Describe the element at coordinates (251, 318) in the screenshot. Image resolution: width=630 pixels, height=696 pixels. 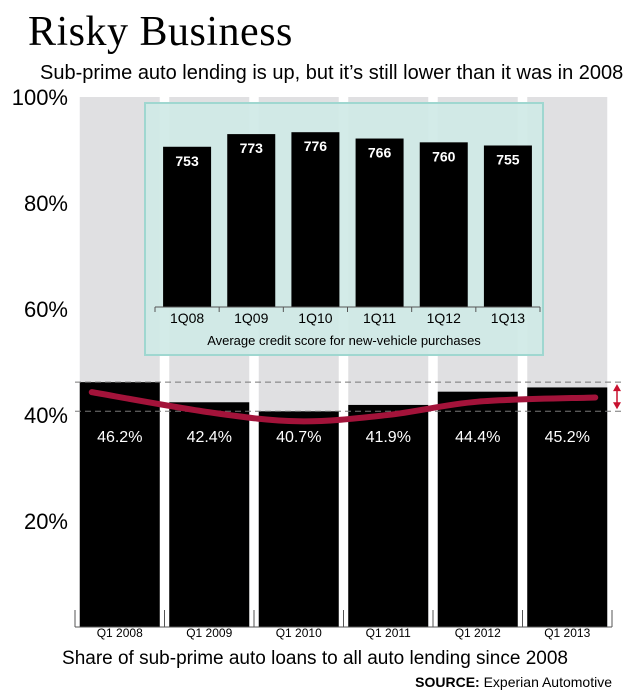
I see `inset-x-tick-label: 1Q09` at that location.